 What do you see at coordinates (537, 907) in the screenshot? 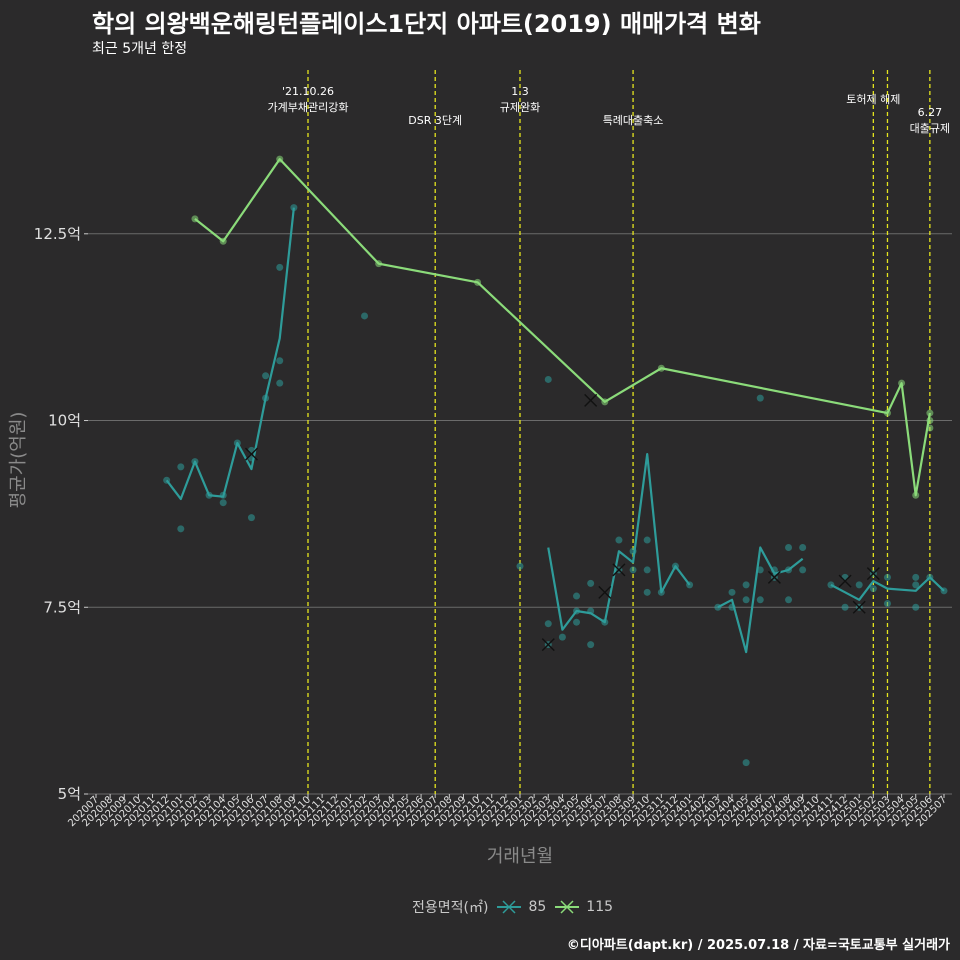
I see `legend-label-85: 85` at bounding box center [537, 907].